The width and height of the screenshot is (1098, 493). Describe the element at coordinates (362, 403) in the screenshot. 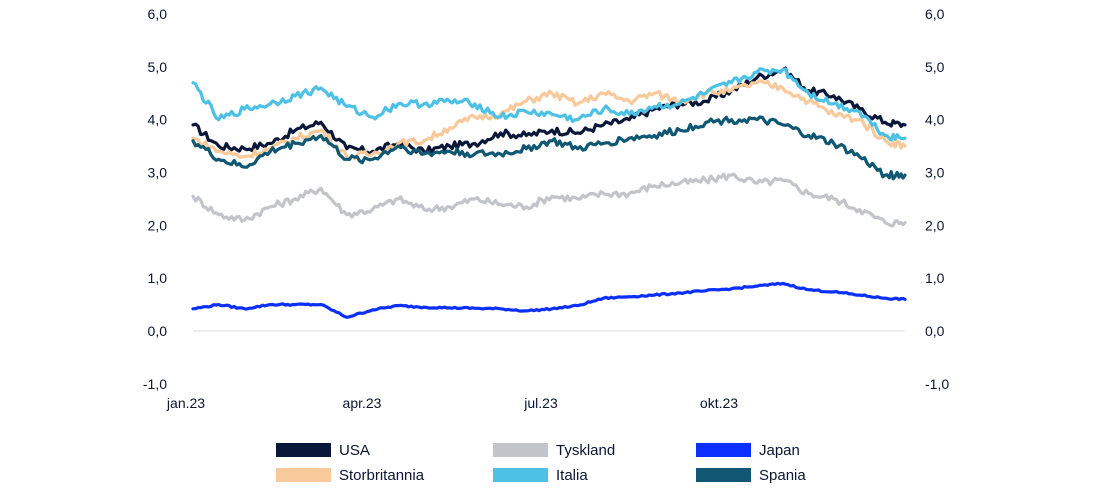

I see `x-tick-label: apr.23` at that location.